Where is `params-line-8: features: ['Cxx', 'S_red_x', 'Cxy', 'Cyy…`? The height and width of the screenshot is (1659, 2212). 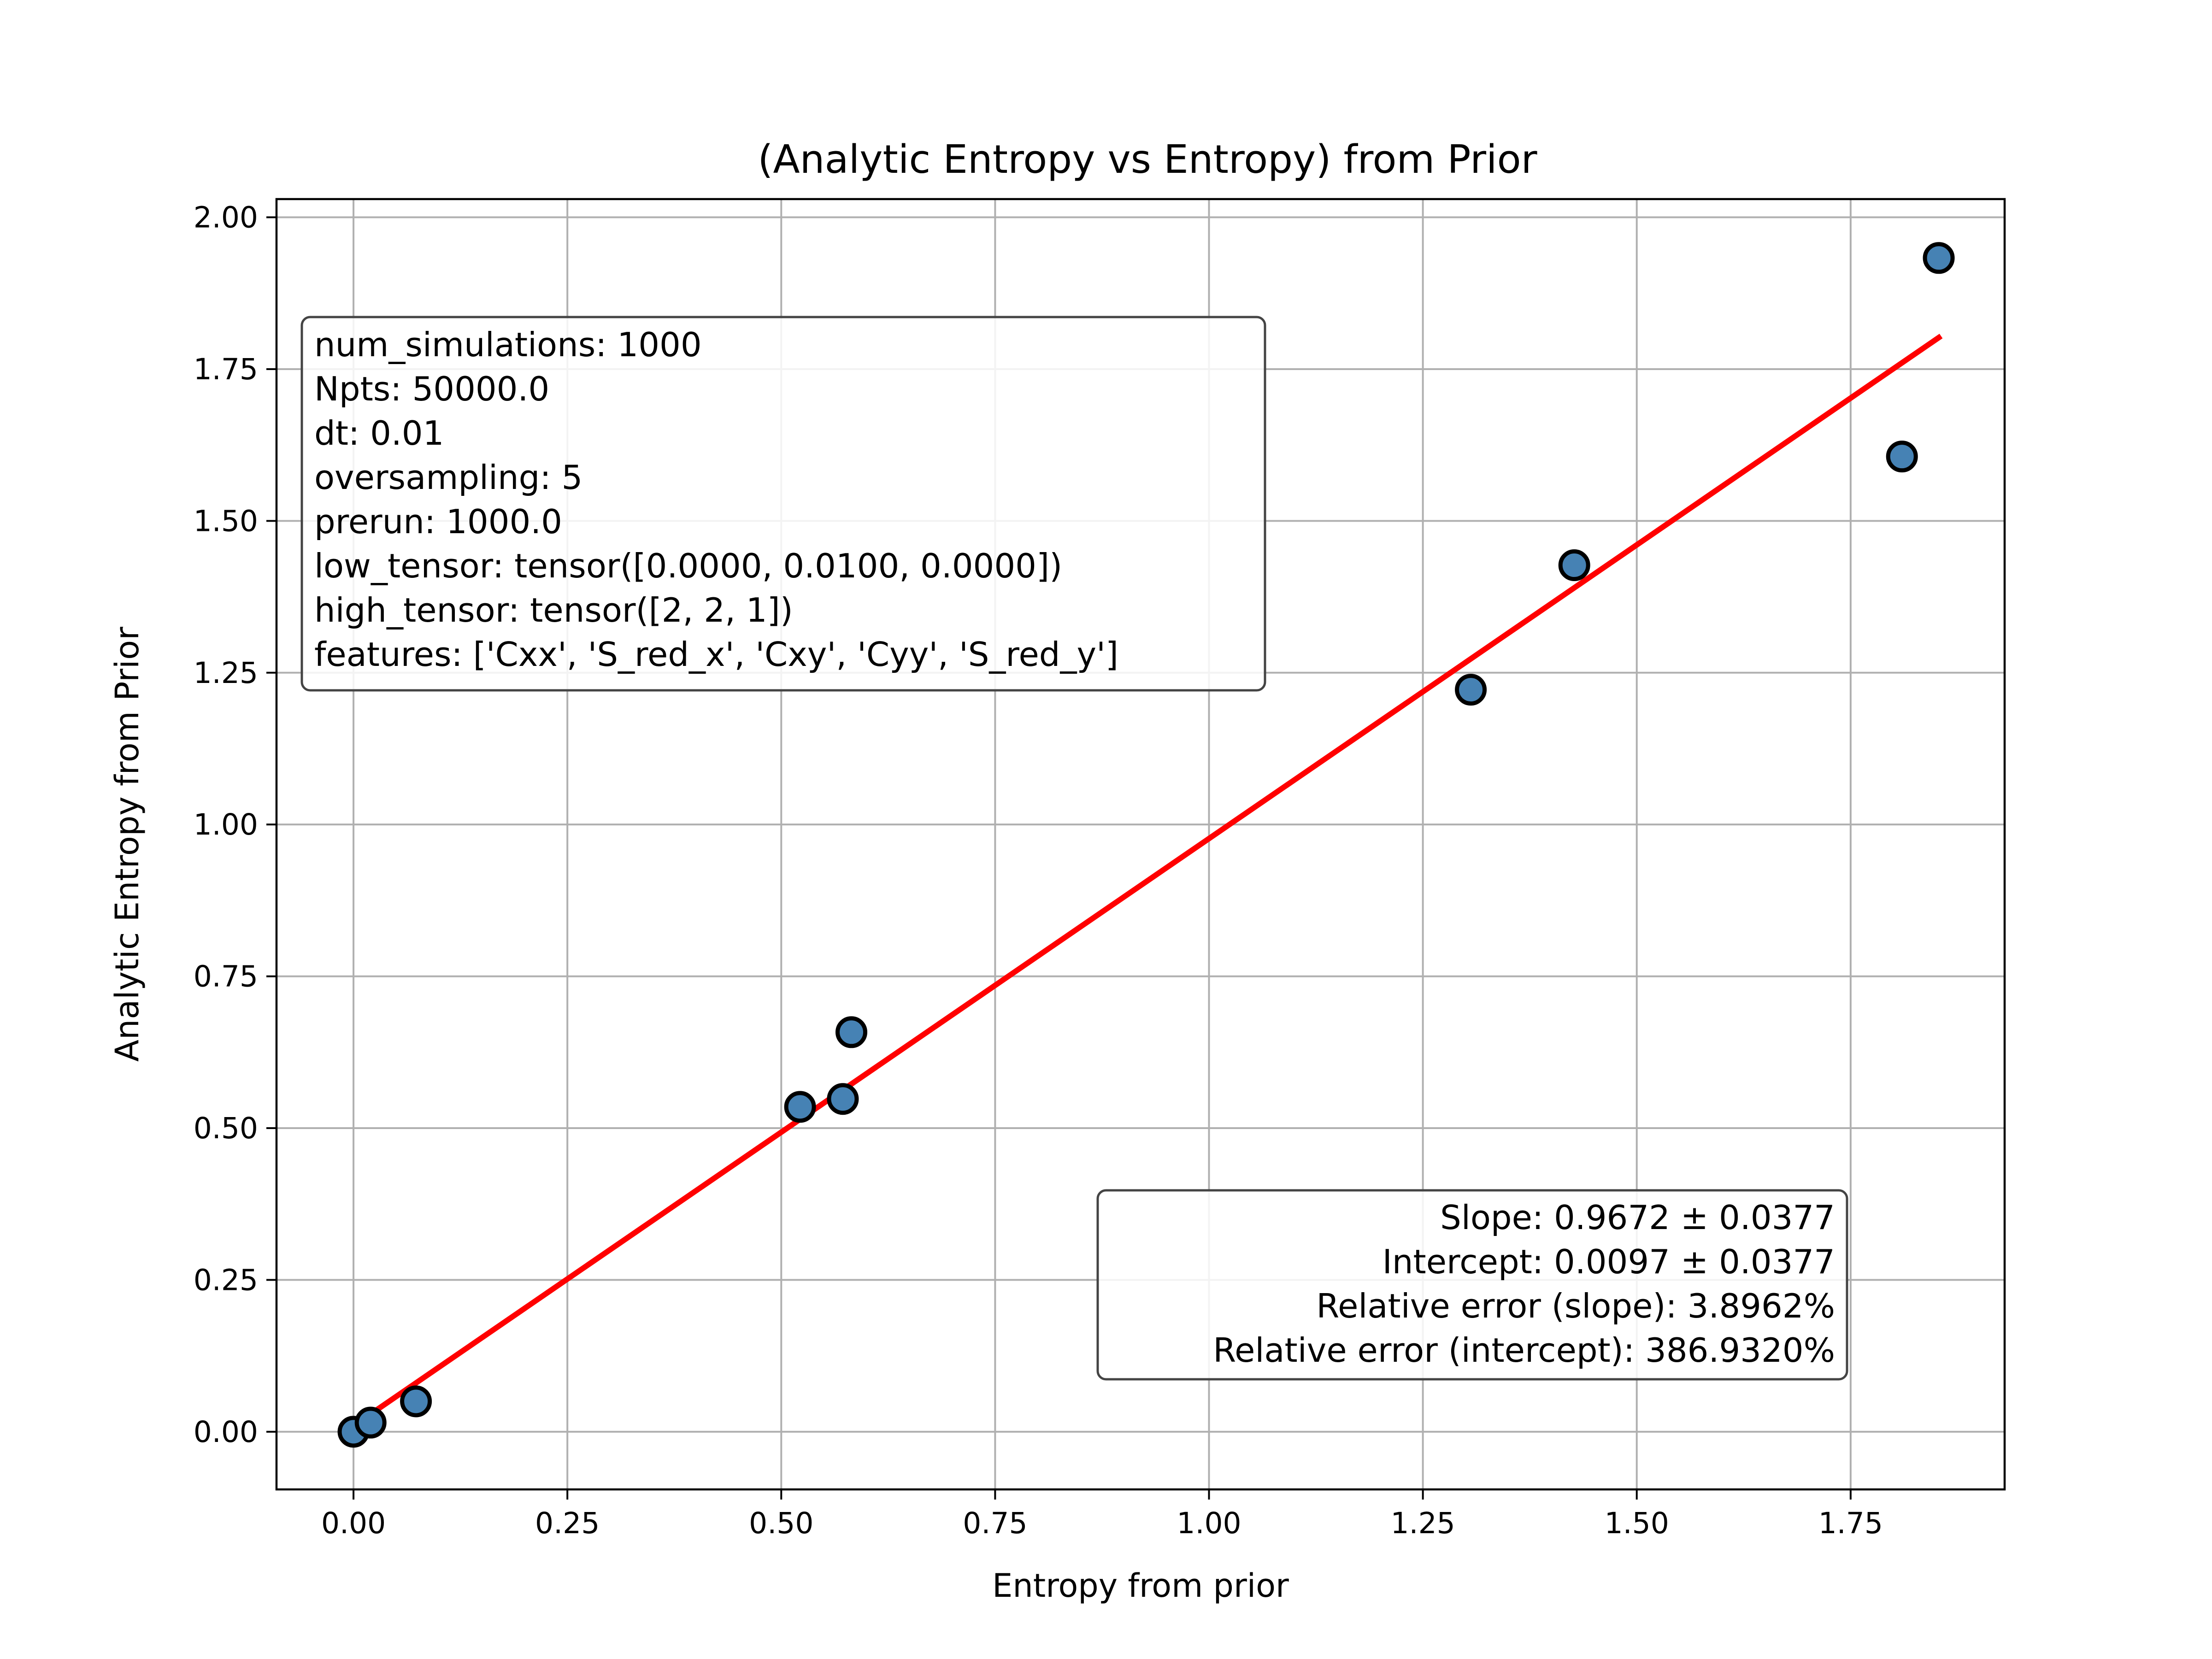 params-line-8: features: ['Cxx', 'S_red_x', 'Cxy', 'Cyy… is located at coordinates (716, 654).